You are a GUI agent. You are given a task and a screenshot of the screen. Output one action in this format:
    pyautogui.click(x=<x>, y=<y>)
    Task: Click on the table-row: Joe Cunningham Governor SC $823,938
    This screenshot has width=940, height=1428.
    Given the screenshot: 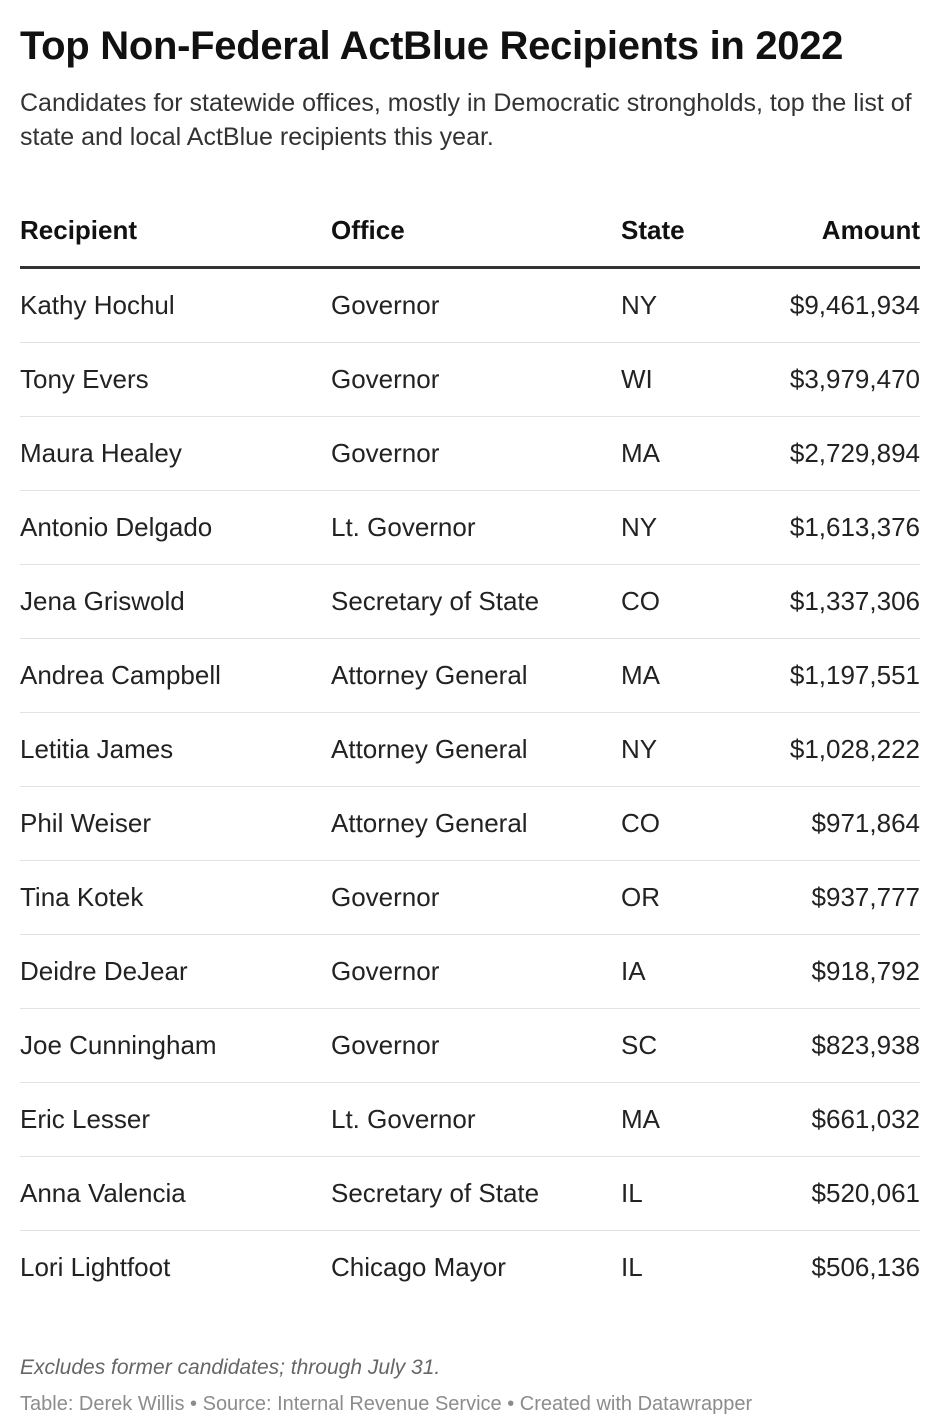 What is the action you would take?
    pyautogui.click(x=470, y=1045)
    